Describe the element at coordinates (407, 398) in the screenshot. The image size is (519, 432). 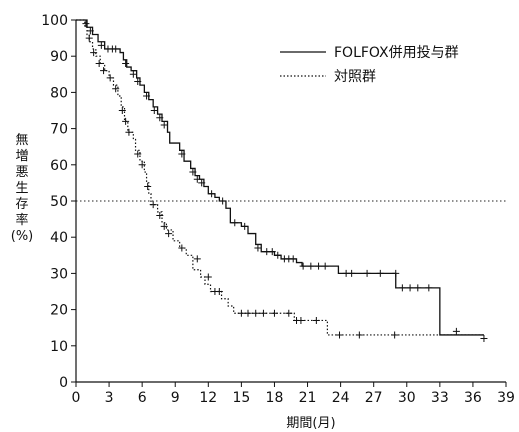
I see `x-tick-label: 30` at that location.